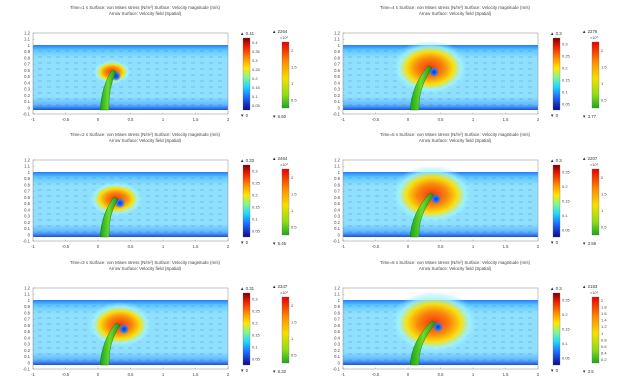 The image size is (622, 385). What do you see at coordinates (279, 243) in the screenshot?
I see `stress-colorbar-min: ▼ 5.45` at bounding box center [279, 243].